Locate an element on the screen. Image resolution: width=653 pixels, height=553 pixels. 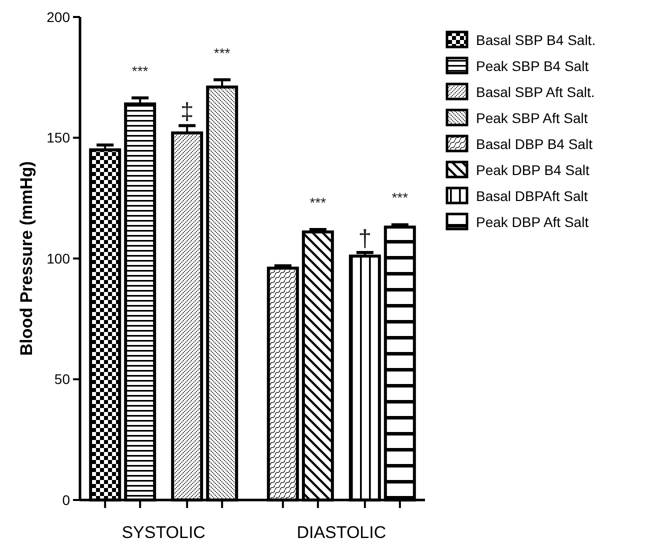
legend-label: Peak SBP B4 Salt is located at coordinates (532, 66).